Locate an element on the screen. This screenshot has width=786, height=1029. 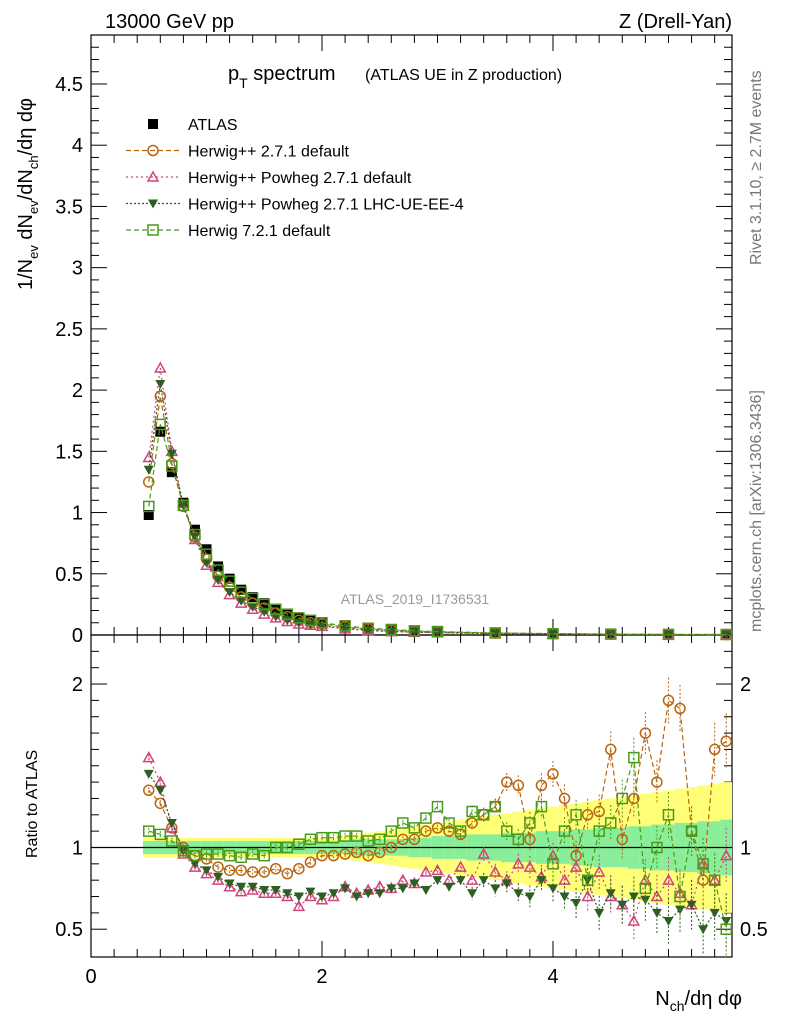
x-tick-label: 0 is located at coordinates (90, 977).